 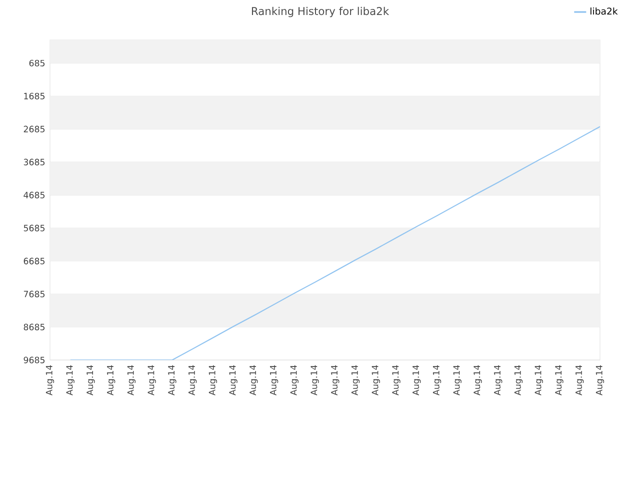 I want to click on y-tick-label: 5685, so click(x=34, y=228).